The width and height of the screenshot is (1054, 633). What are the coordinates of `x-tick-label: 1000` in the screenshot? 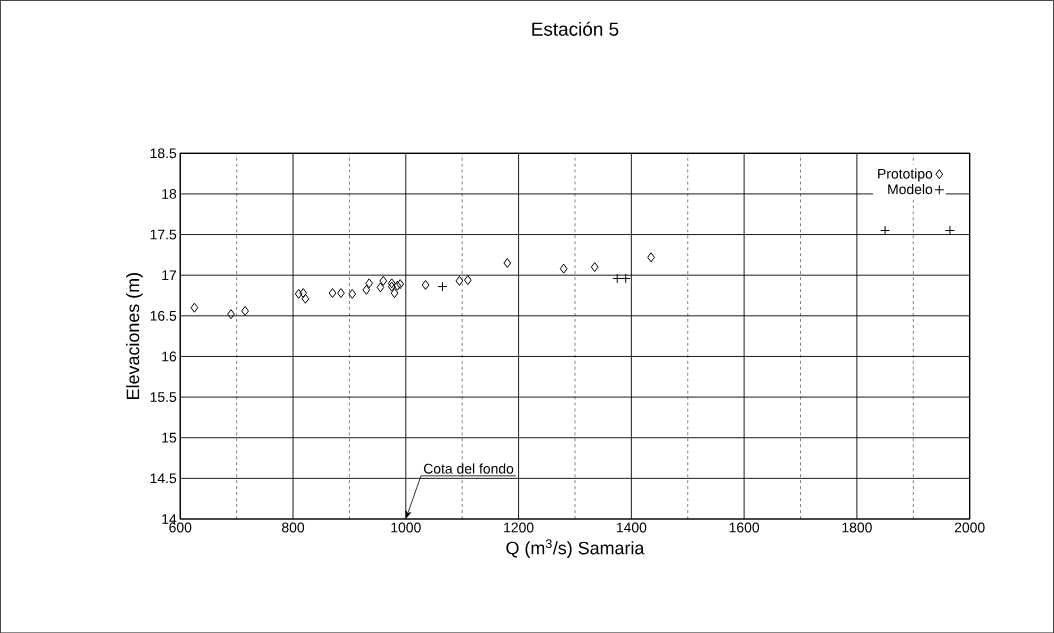 It's located at (406, 527).